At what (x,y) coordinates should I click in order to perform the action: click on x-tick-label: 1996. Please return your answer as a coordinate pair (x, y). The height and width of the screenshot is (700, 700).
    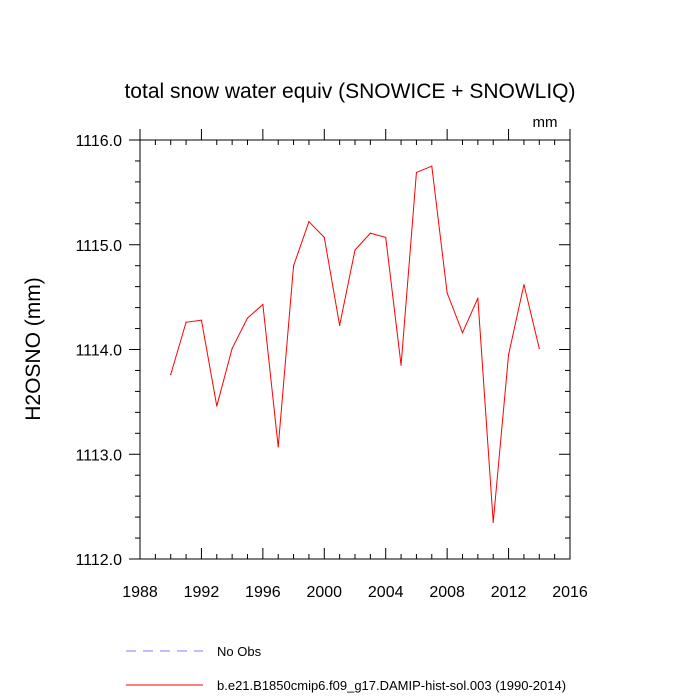
    Looking at the image, I should click on (263, 592).